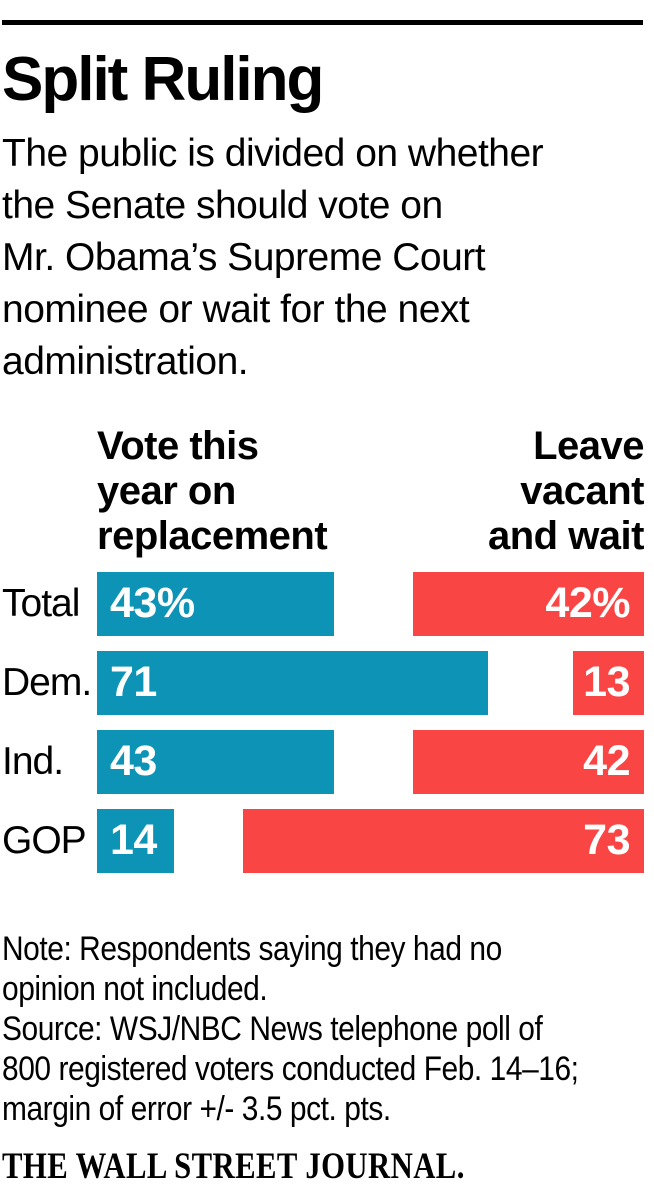  I want to click on bar-row-gop: GOP 14 73, so click(323, 841).